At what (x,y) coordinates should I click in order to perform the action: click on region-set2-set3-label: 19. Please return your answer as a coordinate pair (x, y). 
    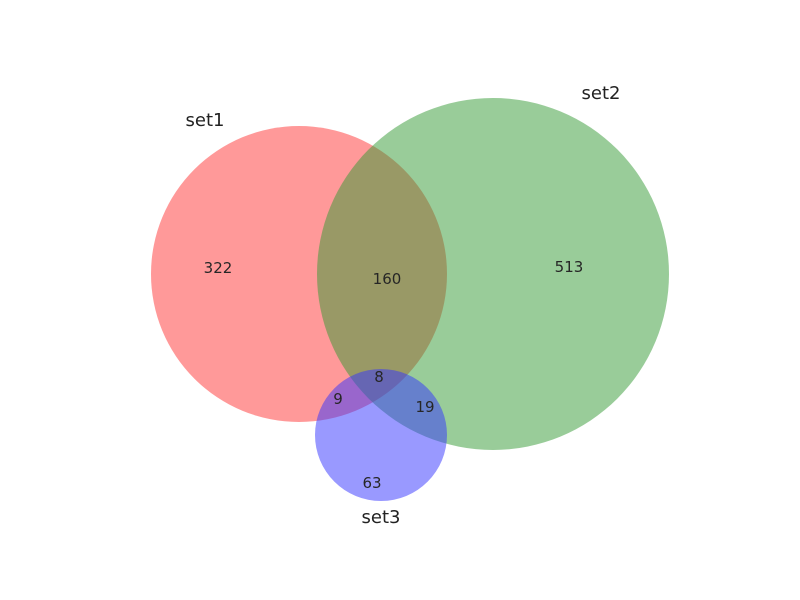
    Looking at the image, I should click on (424, 407).